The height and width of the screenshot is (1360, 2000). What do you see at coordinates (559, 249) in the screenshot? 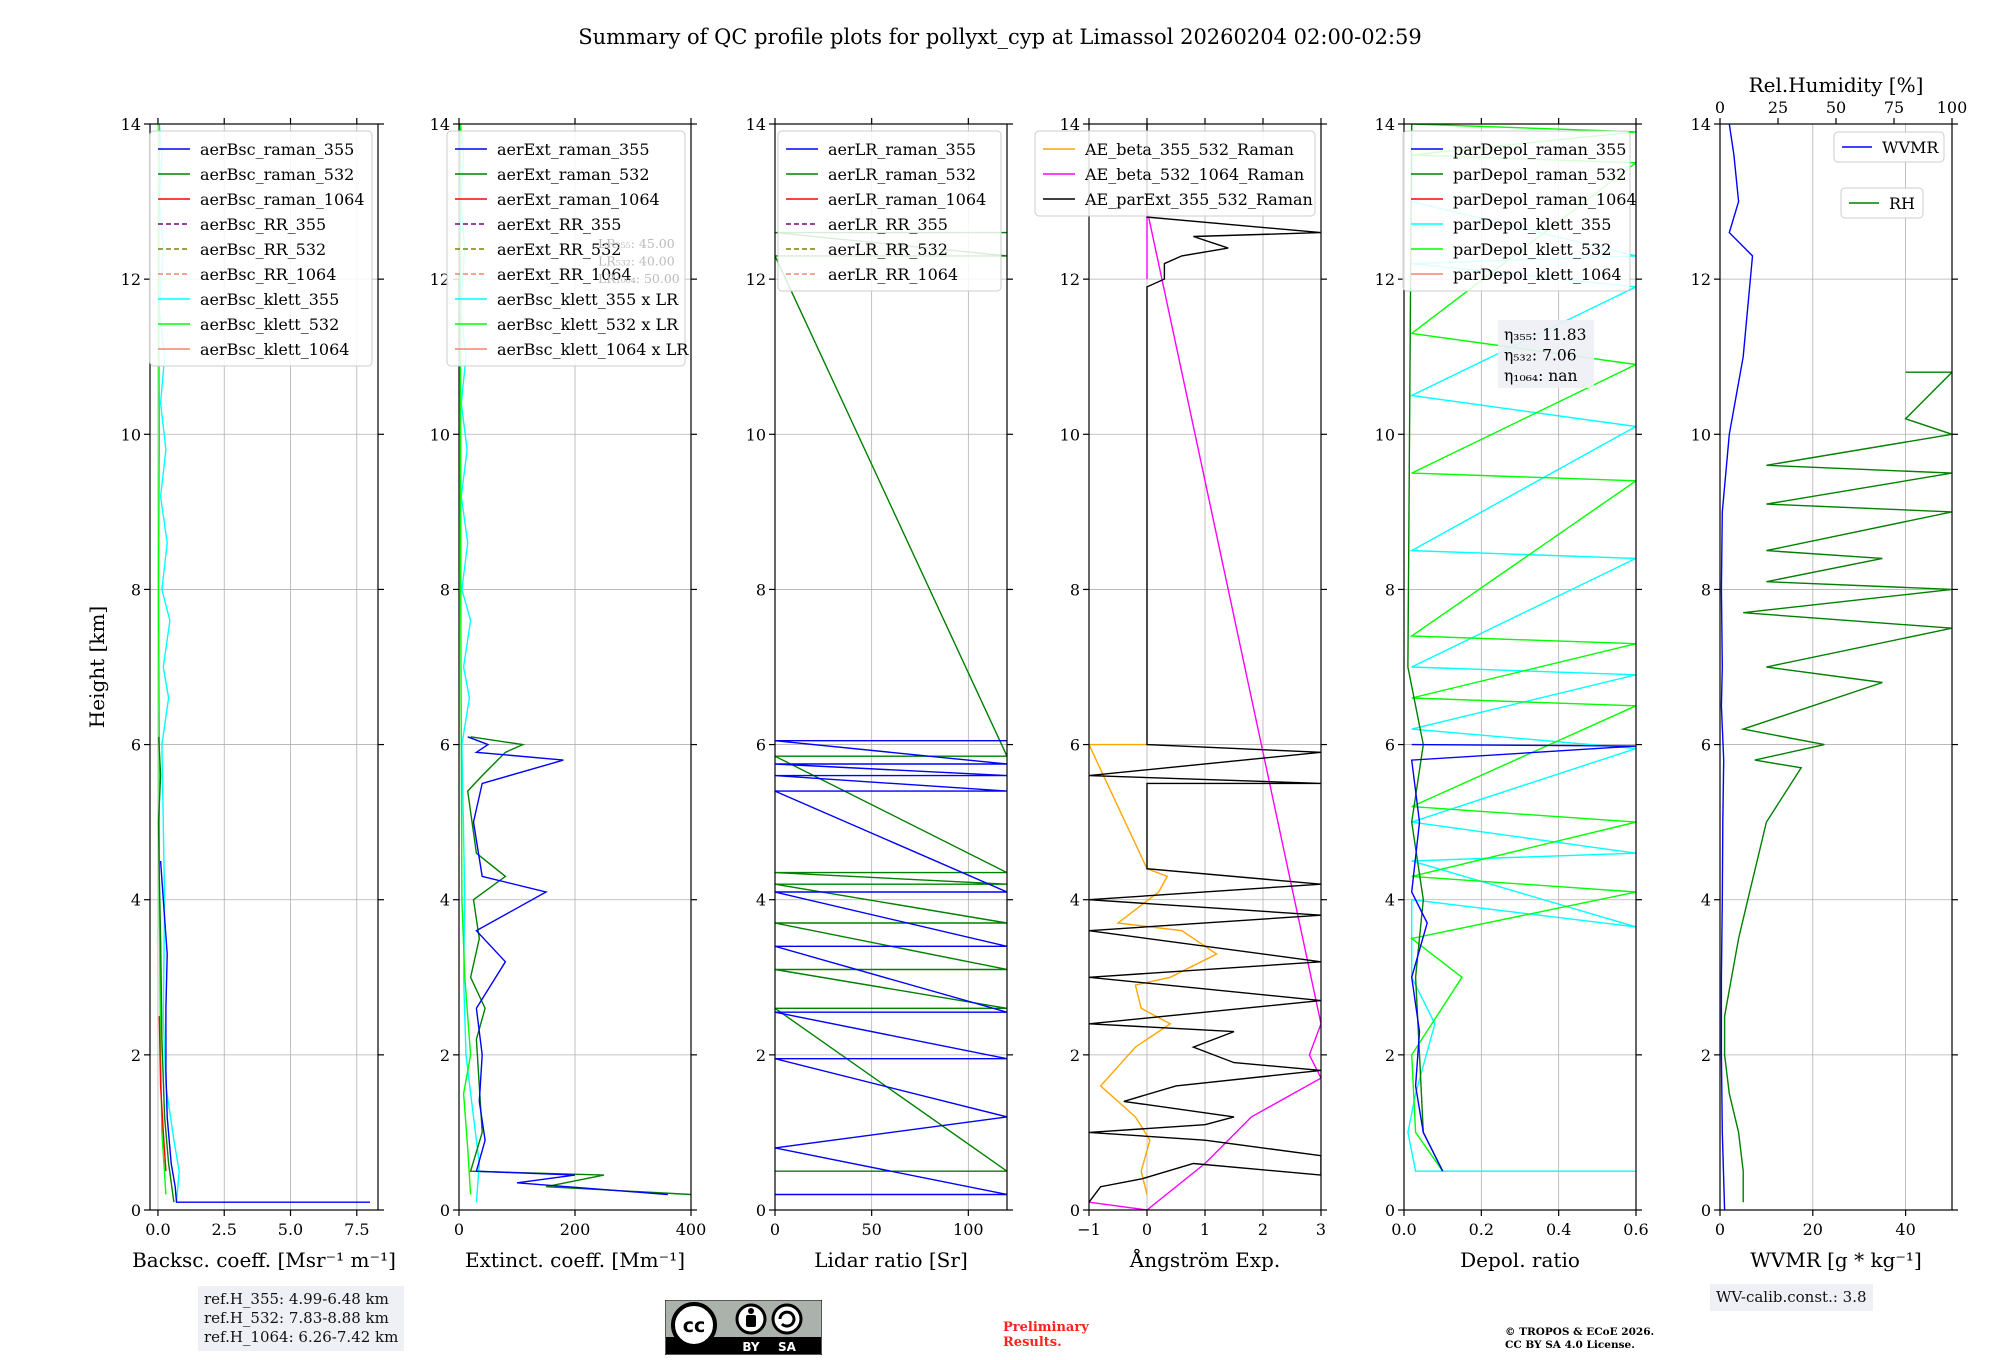
I see `legend-label: aerExt_RR_532` at bounding box center [559, 249].